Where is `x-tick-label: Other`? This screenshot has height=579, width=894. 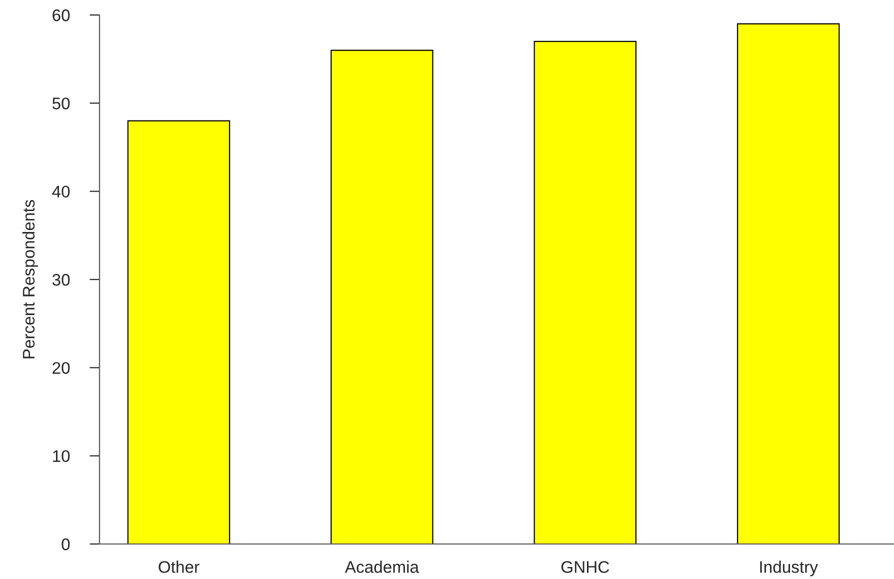 x-tick-label: Other is located at coordinates (179, 566).